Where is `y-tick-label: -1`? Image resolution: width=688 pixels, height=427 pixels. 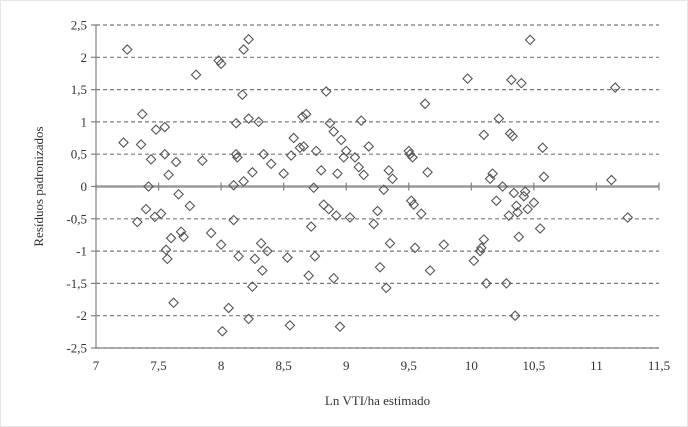 y-tick-label: -1 is located at coordinates (81, 251).